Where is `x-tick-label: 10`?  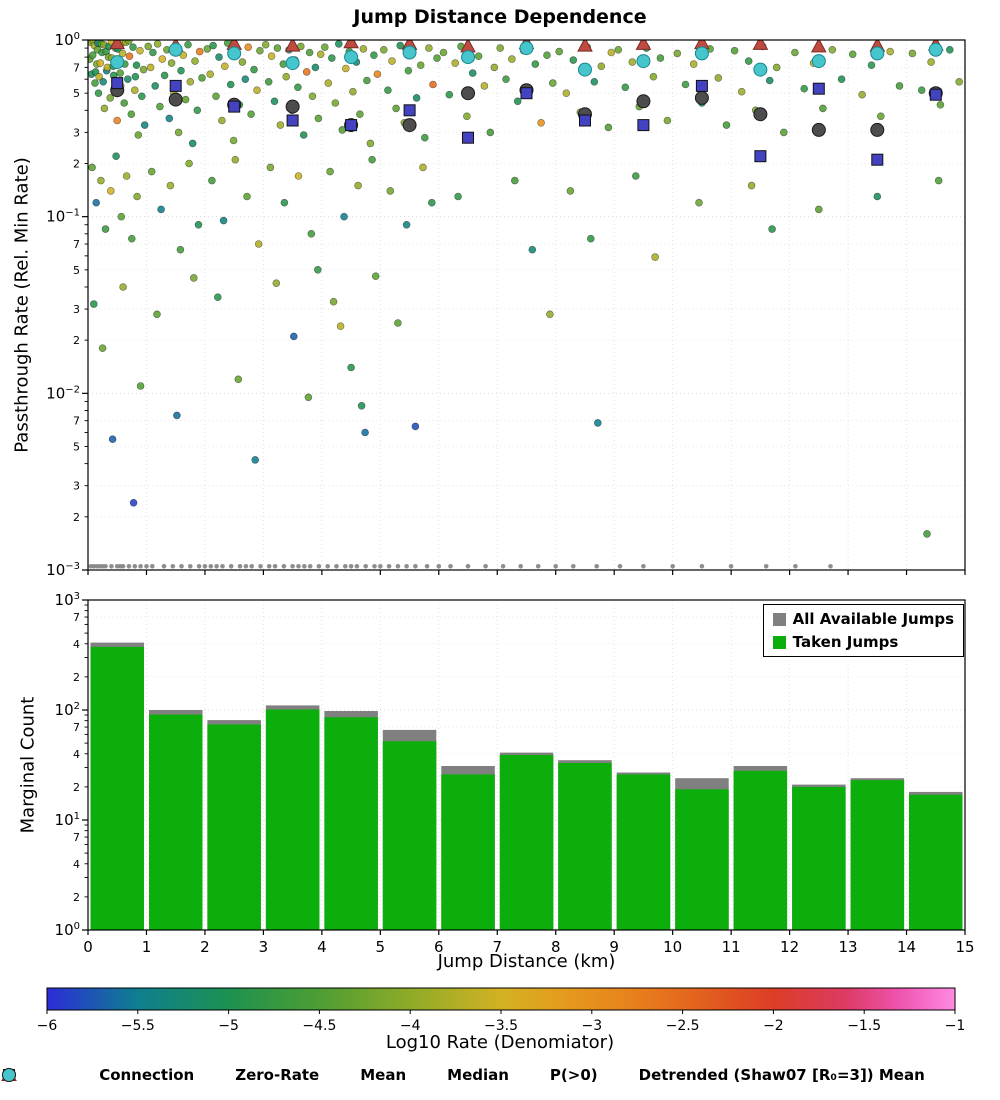 x-tick-label: 10 is located at coordinates (672, 947).